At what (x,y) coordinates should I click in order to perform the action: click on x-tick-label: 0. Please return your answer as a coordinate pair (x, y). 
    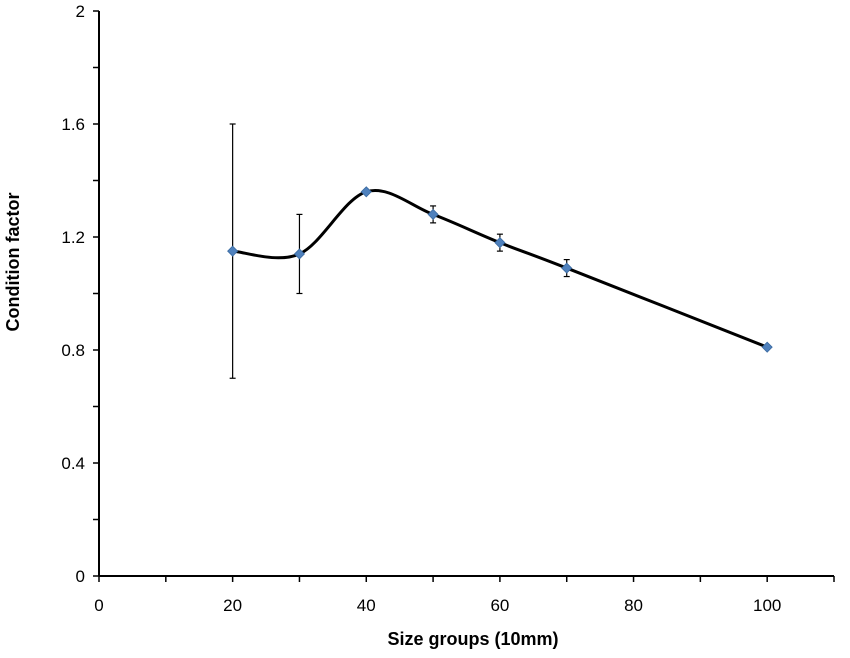
    Looking at the image, I should click on (98, 605).